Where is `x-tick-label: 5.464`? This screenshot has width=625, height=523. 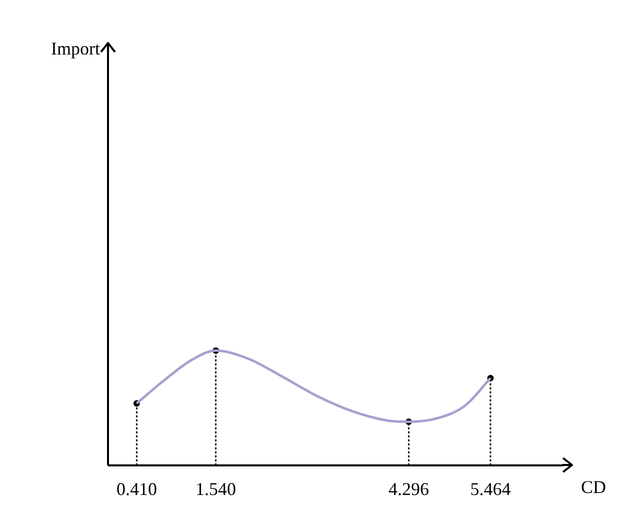
x-tick-label: 5.464 is located at coordinates (490, 488).